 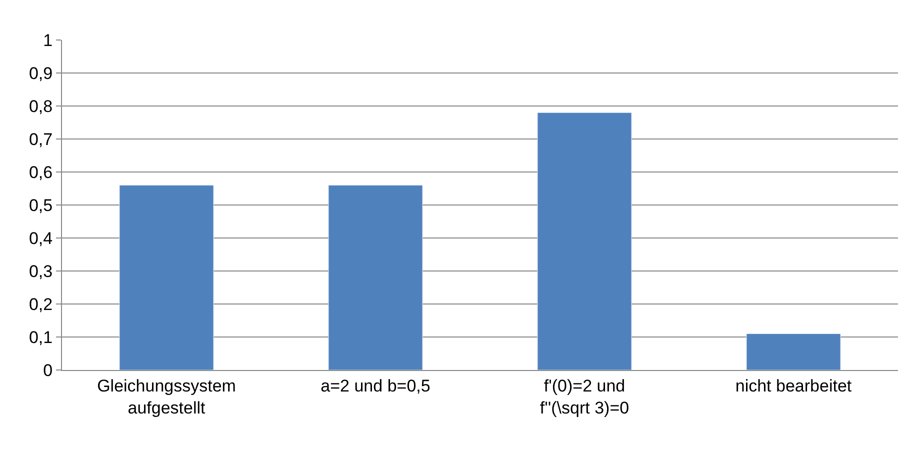 I want to click on y-tick-label: 0, so click(x=48, y=370).